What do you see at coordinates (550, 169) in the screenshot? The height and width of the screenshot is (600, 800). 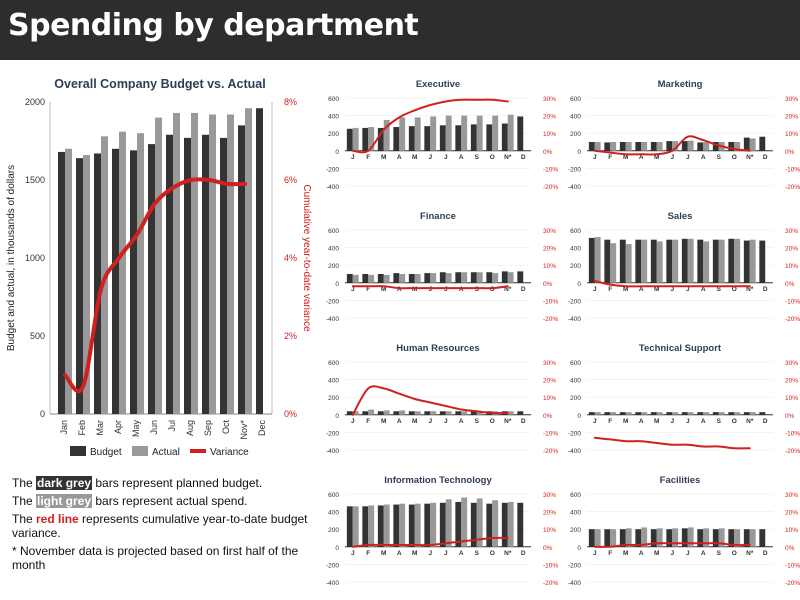 I see `y2-tick-label: -10%` at bounding box center [550, 169].